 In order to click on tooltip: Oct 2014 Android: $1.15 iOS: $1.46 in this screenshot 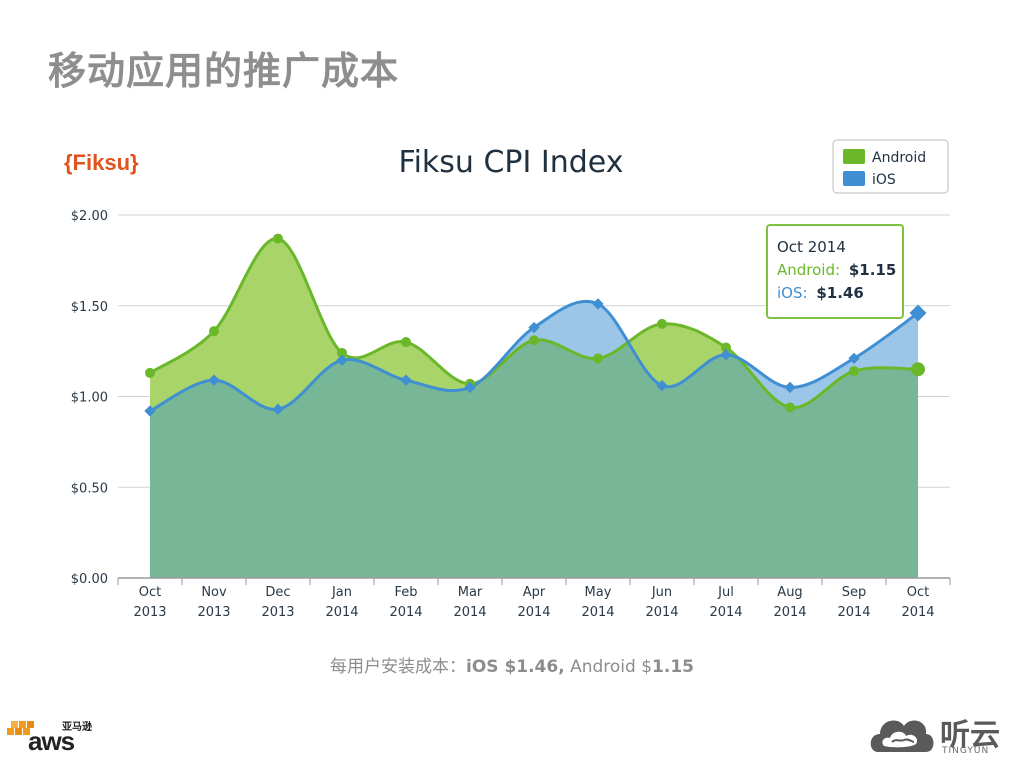, I will do `click(835, 271)`.